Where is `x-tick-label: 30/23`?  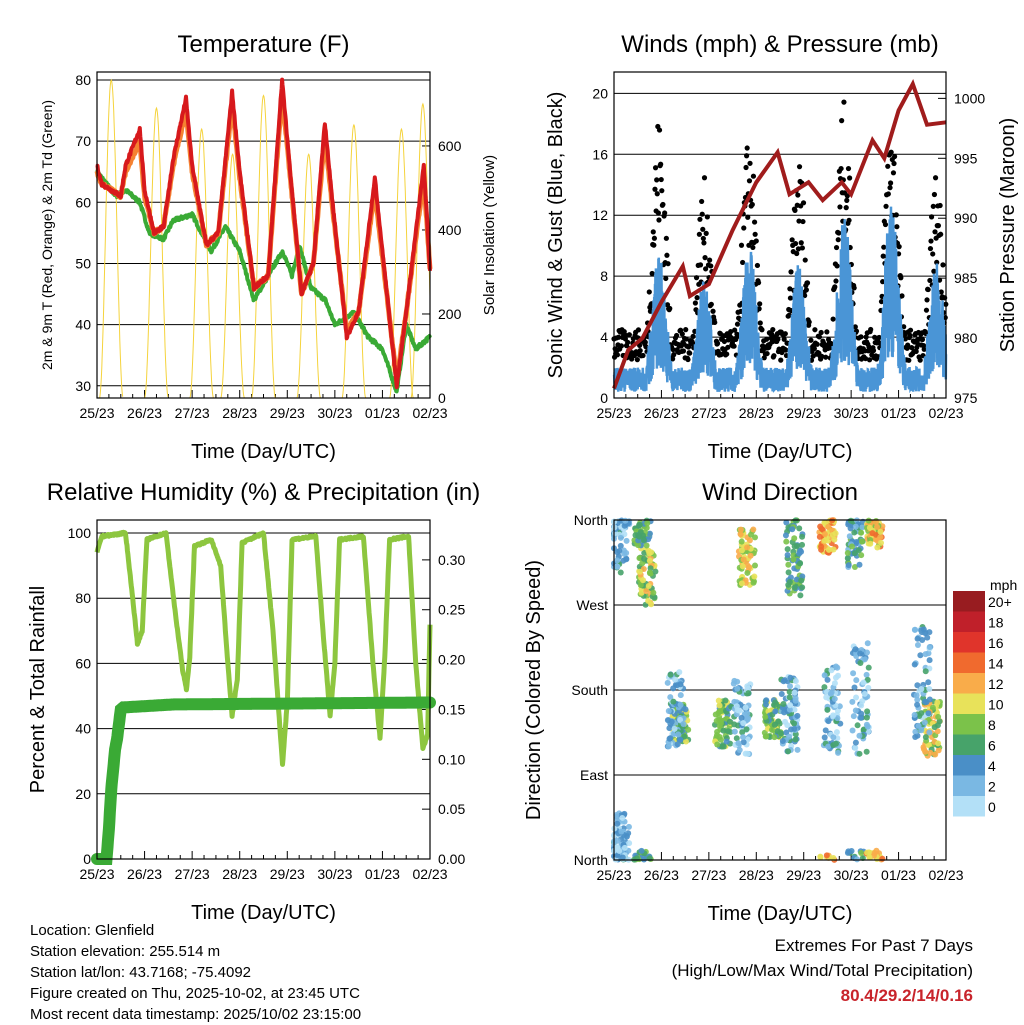 x-tick-label: 30/23 is located at coordinates (851, 875).